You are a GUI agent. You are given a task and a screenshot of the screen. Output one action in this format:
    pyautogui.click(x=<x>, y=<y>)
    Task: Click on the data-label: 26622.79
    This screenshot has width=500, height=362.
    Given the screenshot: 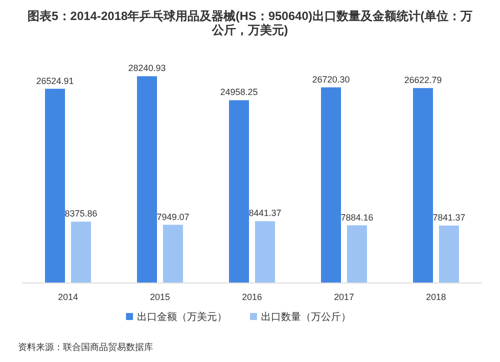 What is the action you would take?
    pyautogui.click(x=423, y=80)
    